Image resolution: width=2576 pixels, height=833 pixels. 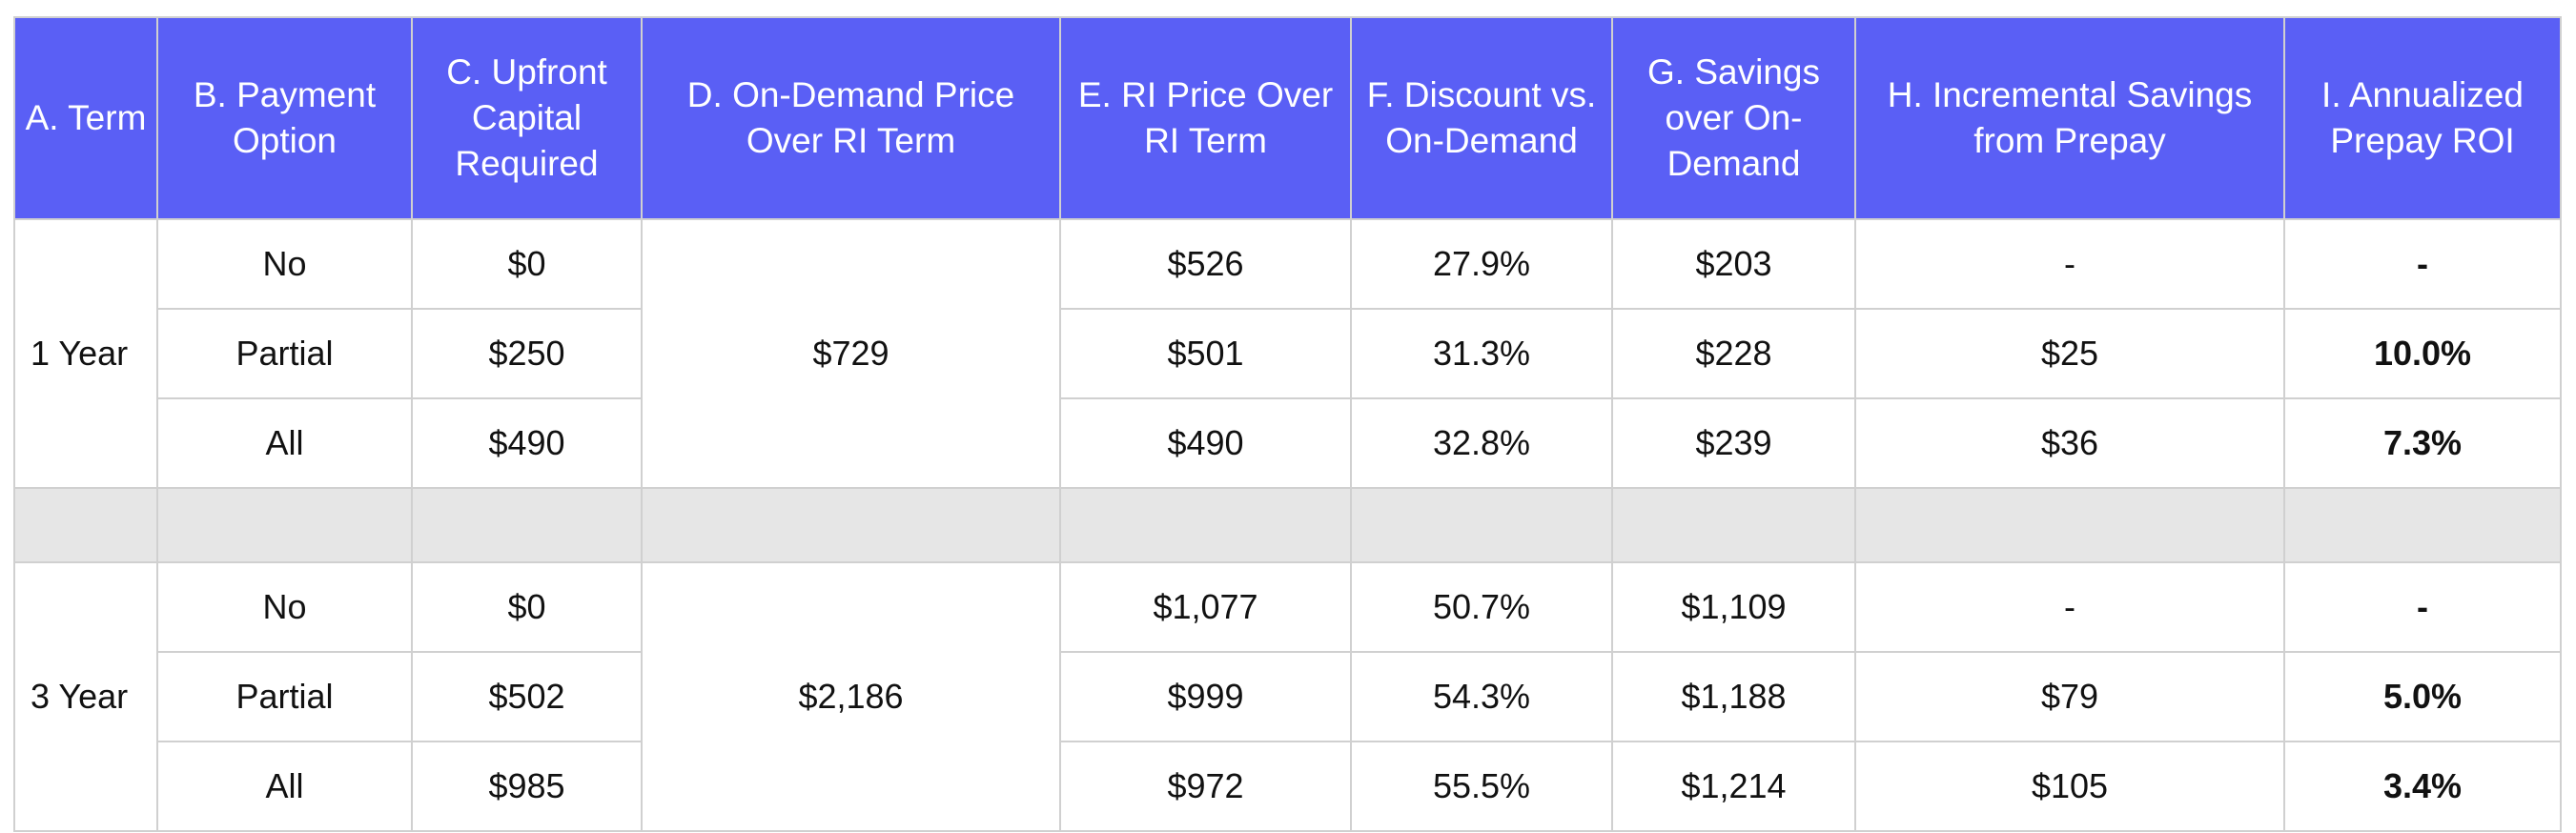 What do you see at coordinates (1482, 696) in the screenshot?
I see `cell: 54.3%` at bounding box center [1482, 696].